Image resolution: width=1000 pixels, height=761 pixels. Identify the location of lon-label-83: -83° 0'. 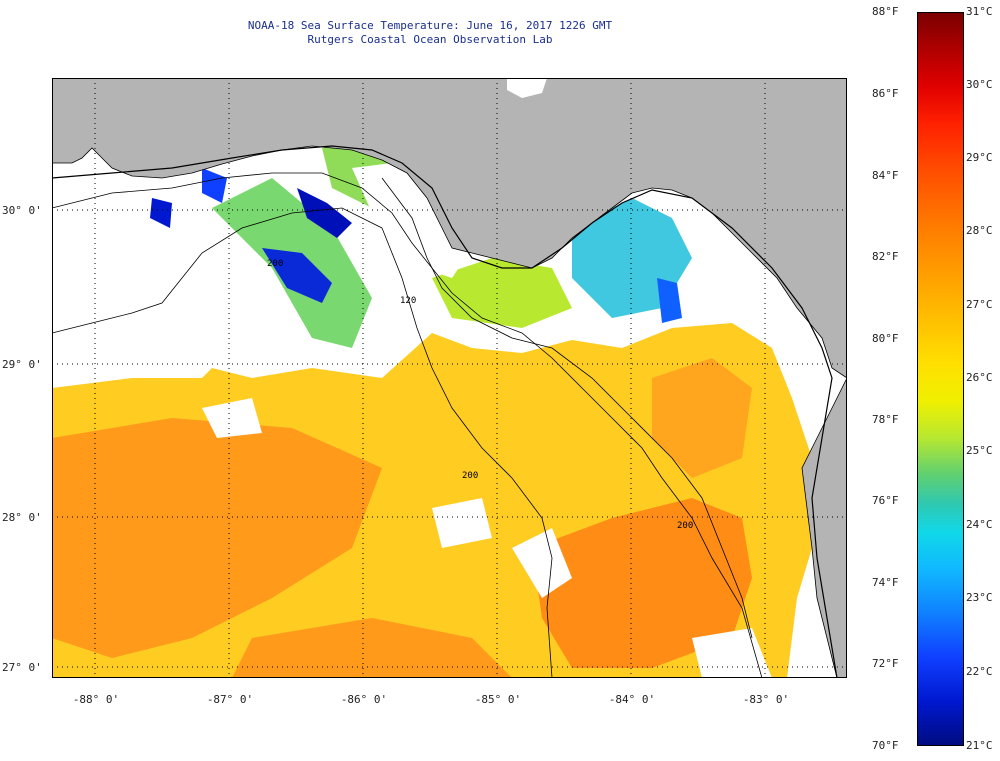
(766, 699).